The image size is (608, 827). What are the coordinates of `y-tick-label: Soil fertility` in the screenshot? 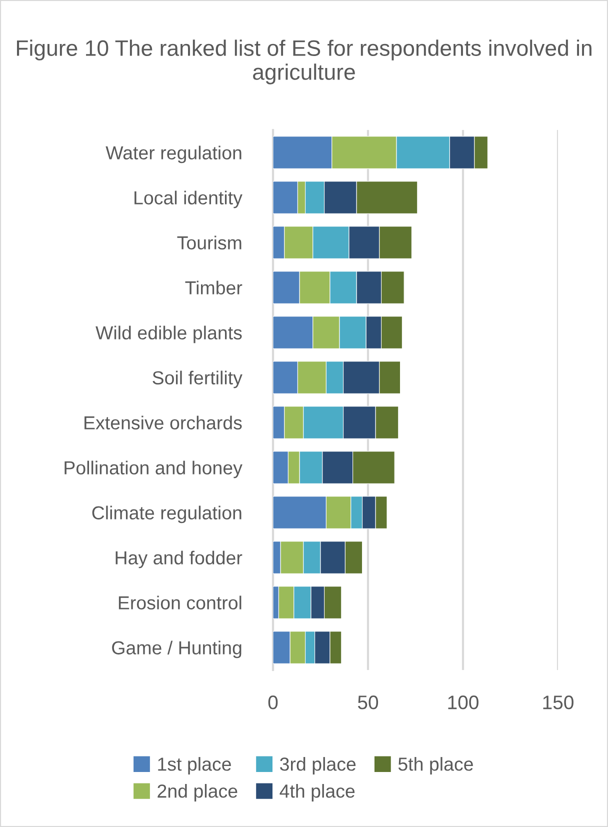 It's located at (197, 379).